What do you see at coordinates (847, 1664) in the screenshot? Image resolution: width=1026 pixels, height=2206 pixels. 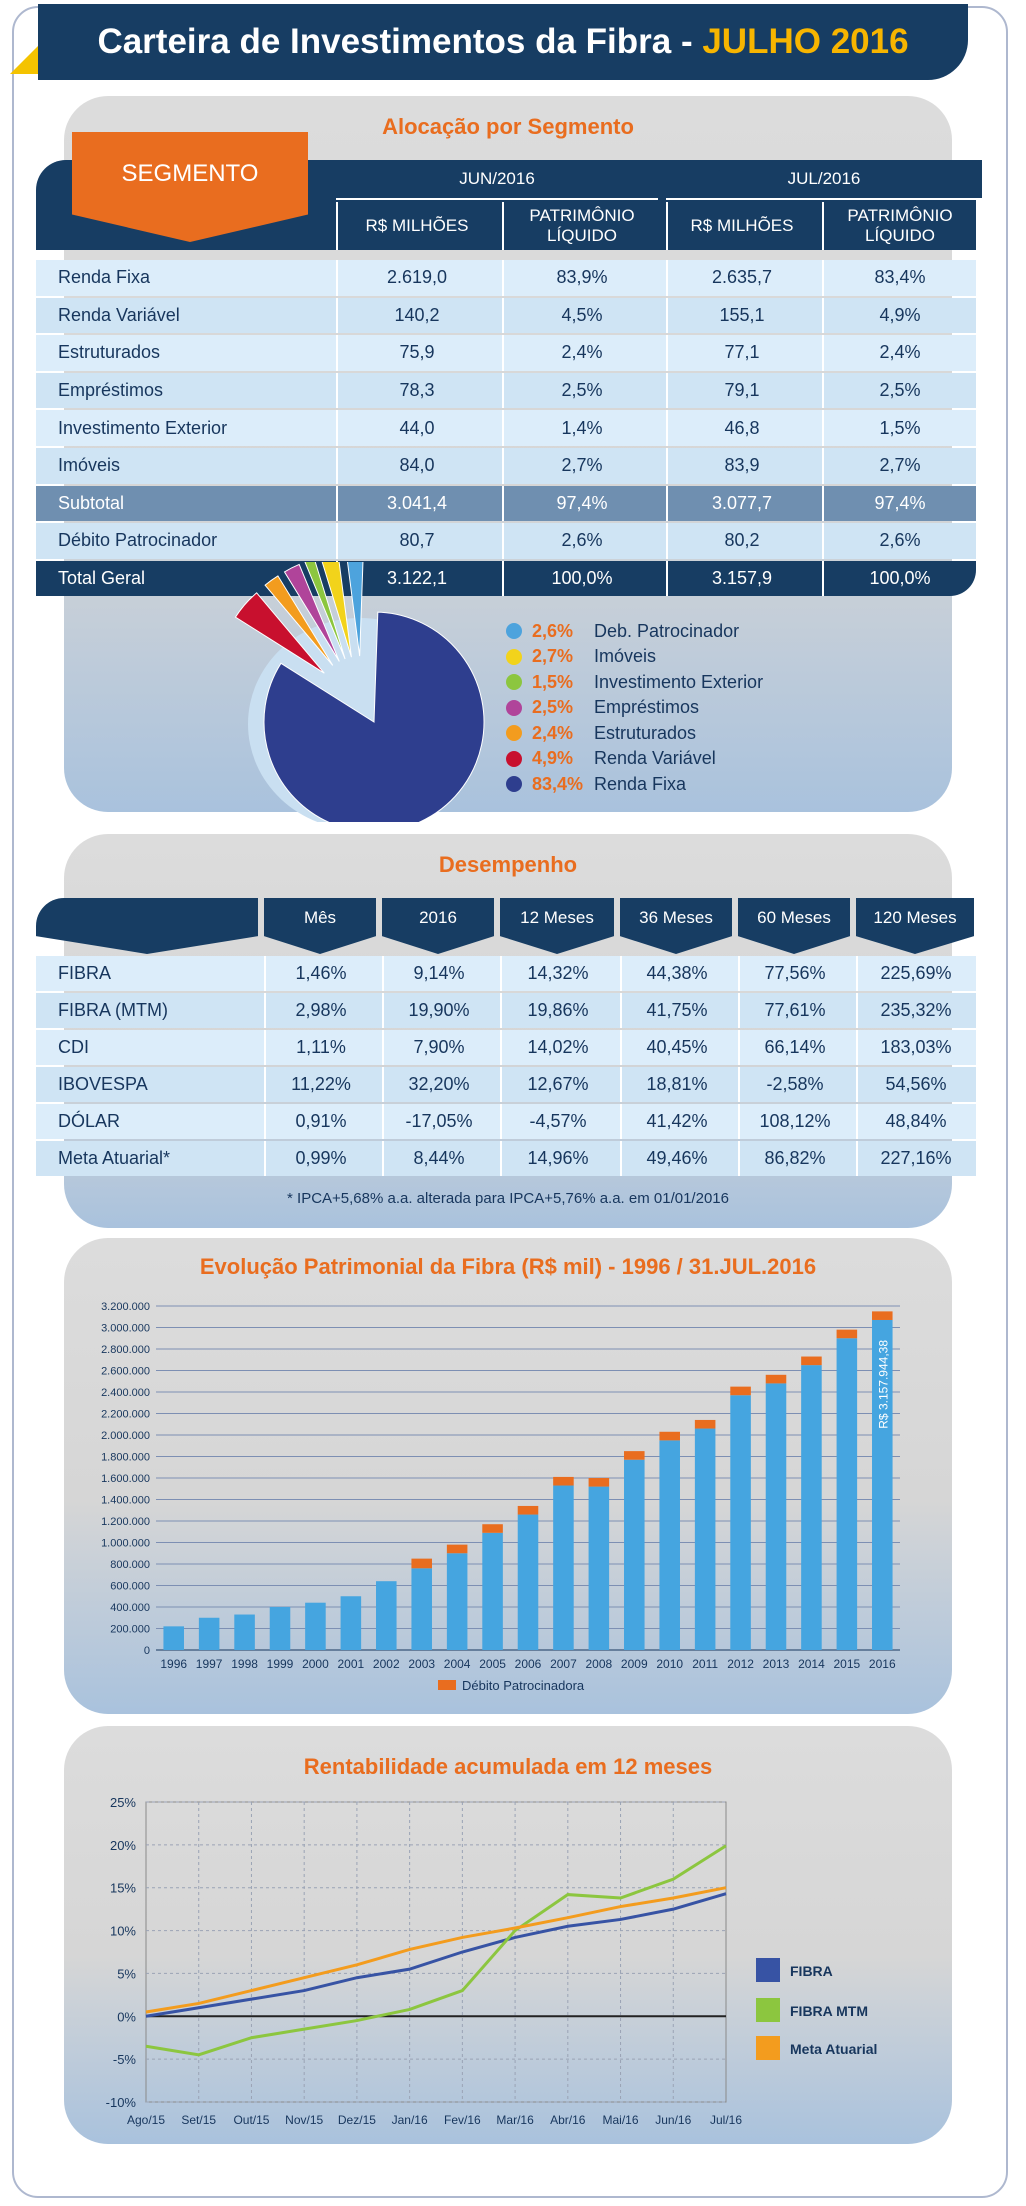 I see `x-tick-label: 2015` at bounding box center [847, 1664].